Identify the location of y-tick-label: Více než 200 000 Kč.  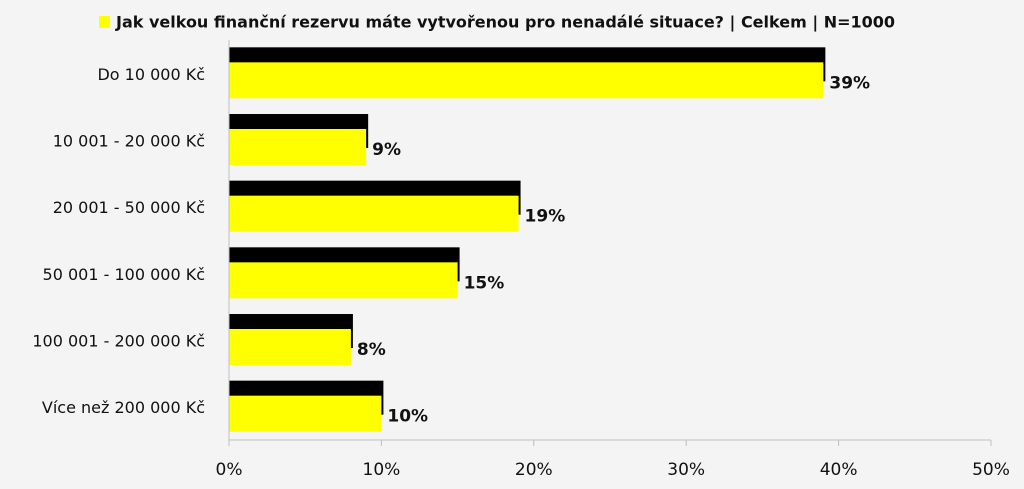
(123, 407).